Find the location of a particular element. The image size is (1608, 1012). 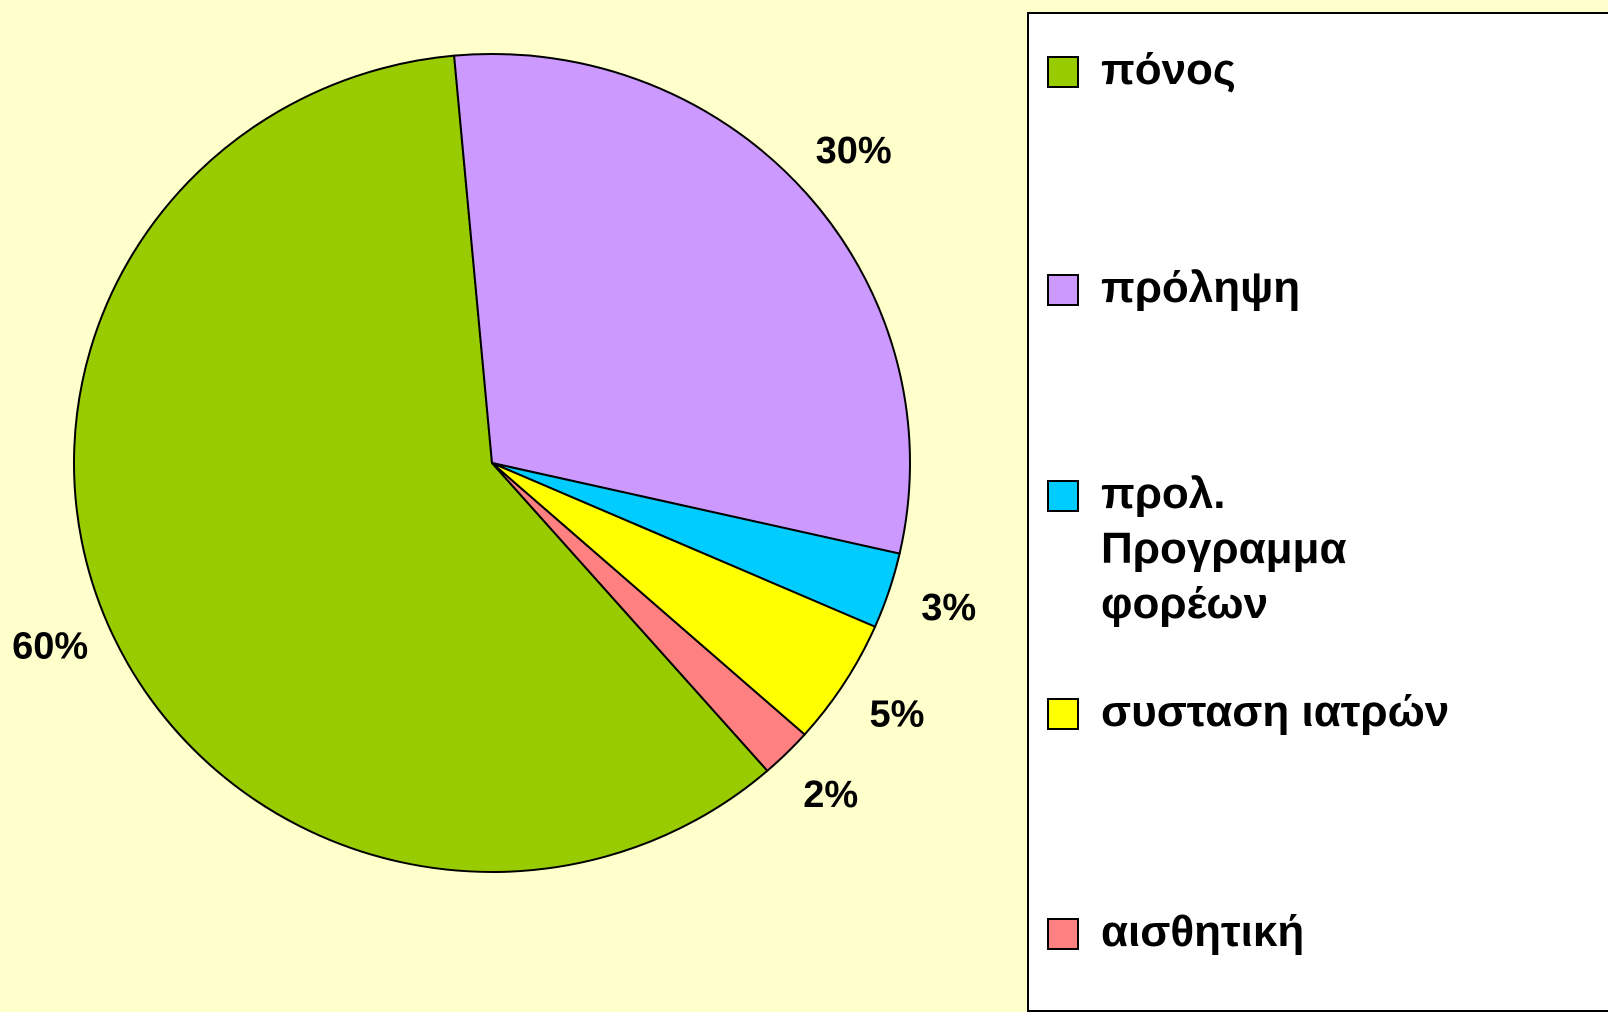

legend-label: αισθητική is located at coordinates (1203, 931).